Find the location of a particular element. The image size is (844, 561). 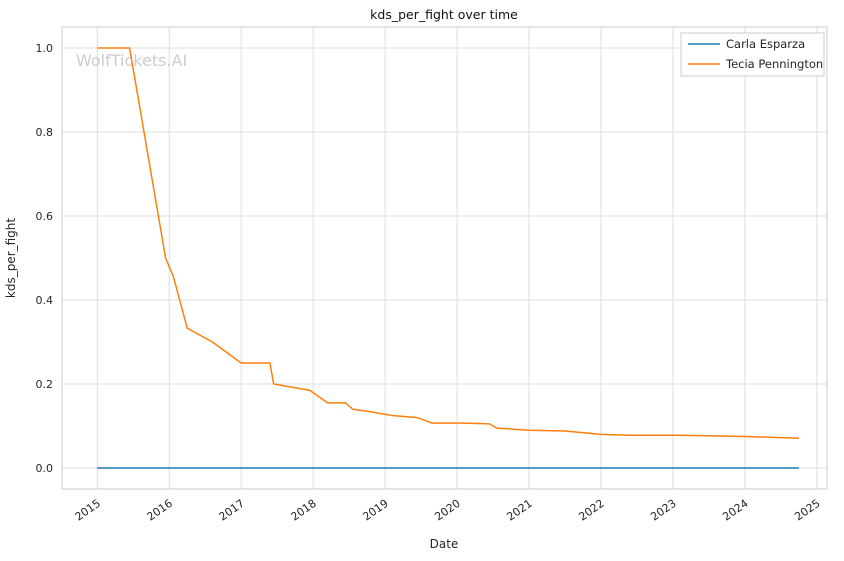

legend-label-carla-esparza: Carla Esparza is located at coordinates (765, 44).